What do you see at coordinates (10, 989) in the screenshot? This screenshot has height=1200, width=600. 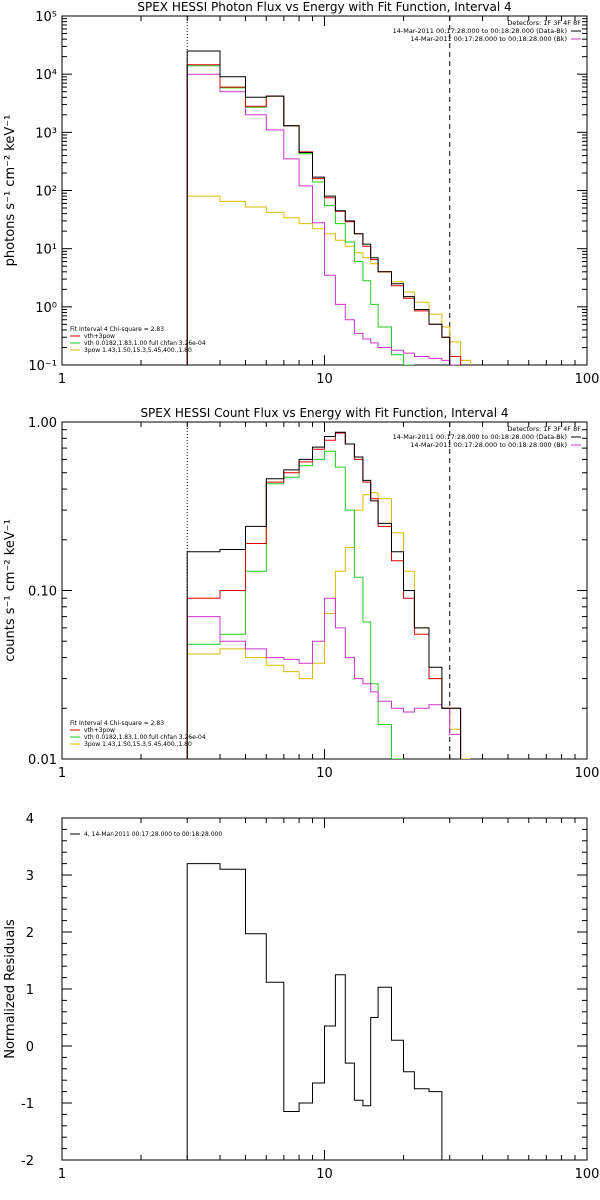 I see `y-axis-label: Normalized Residuals` at bounding box center [10, 989].